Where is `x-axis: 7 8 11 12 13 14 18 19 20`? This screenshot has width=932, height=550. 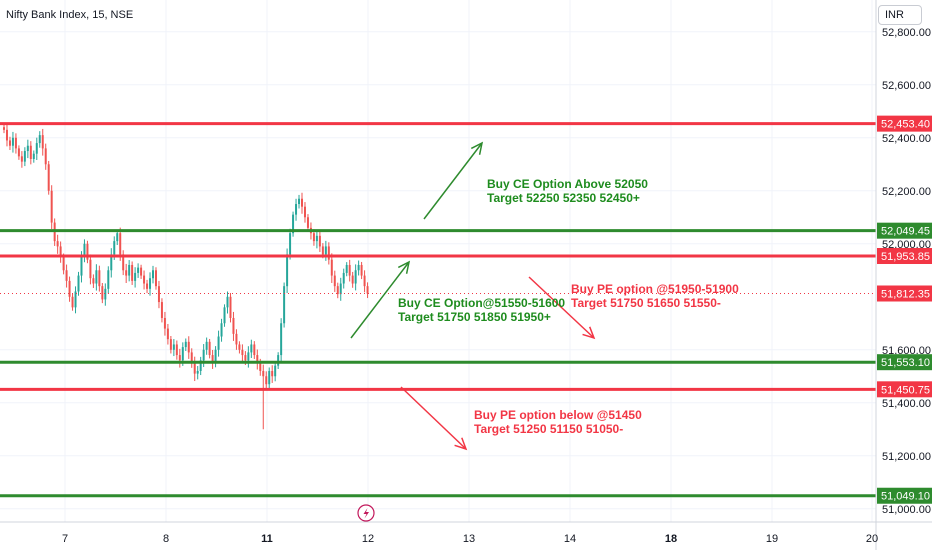 x-axis: 7 8 11 12 13 14 18 19 20 is located at coordinates (466, 524).